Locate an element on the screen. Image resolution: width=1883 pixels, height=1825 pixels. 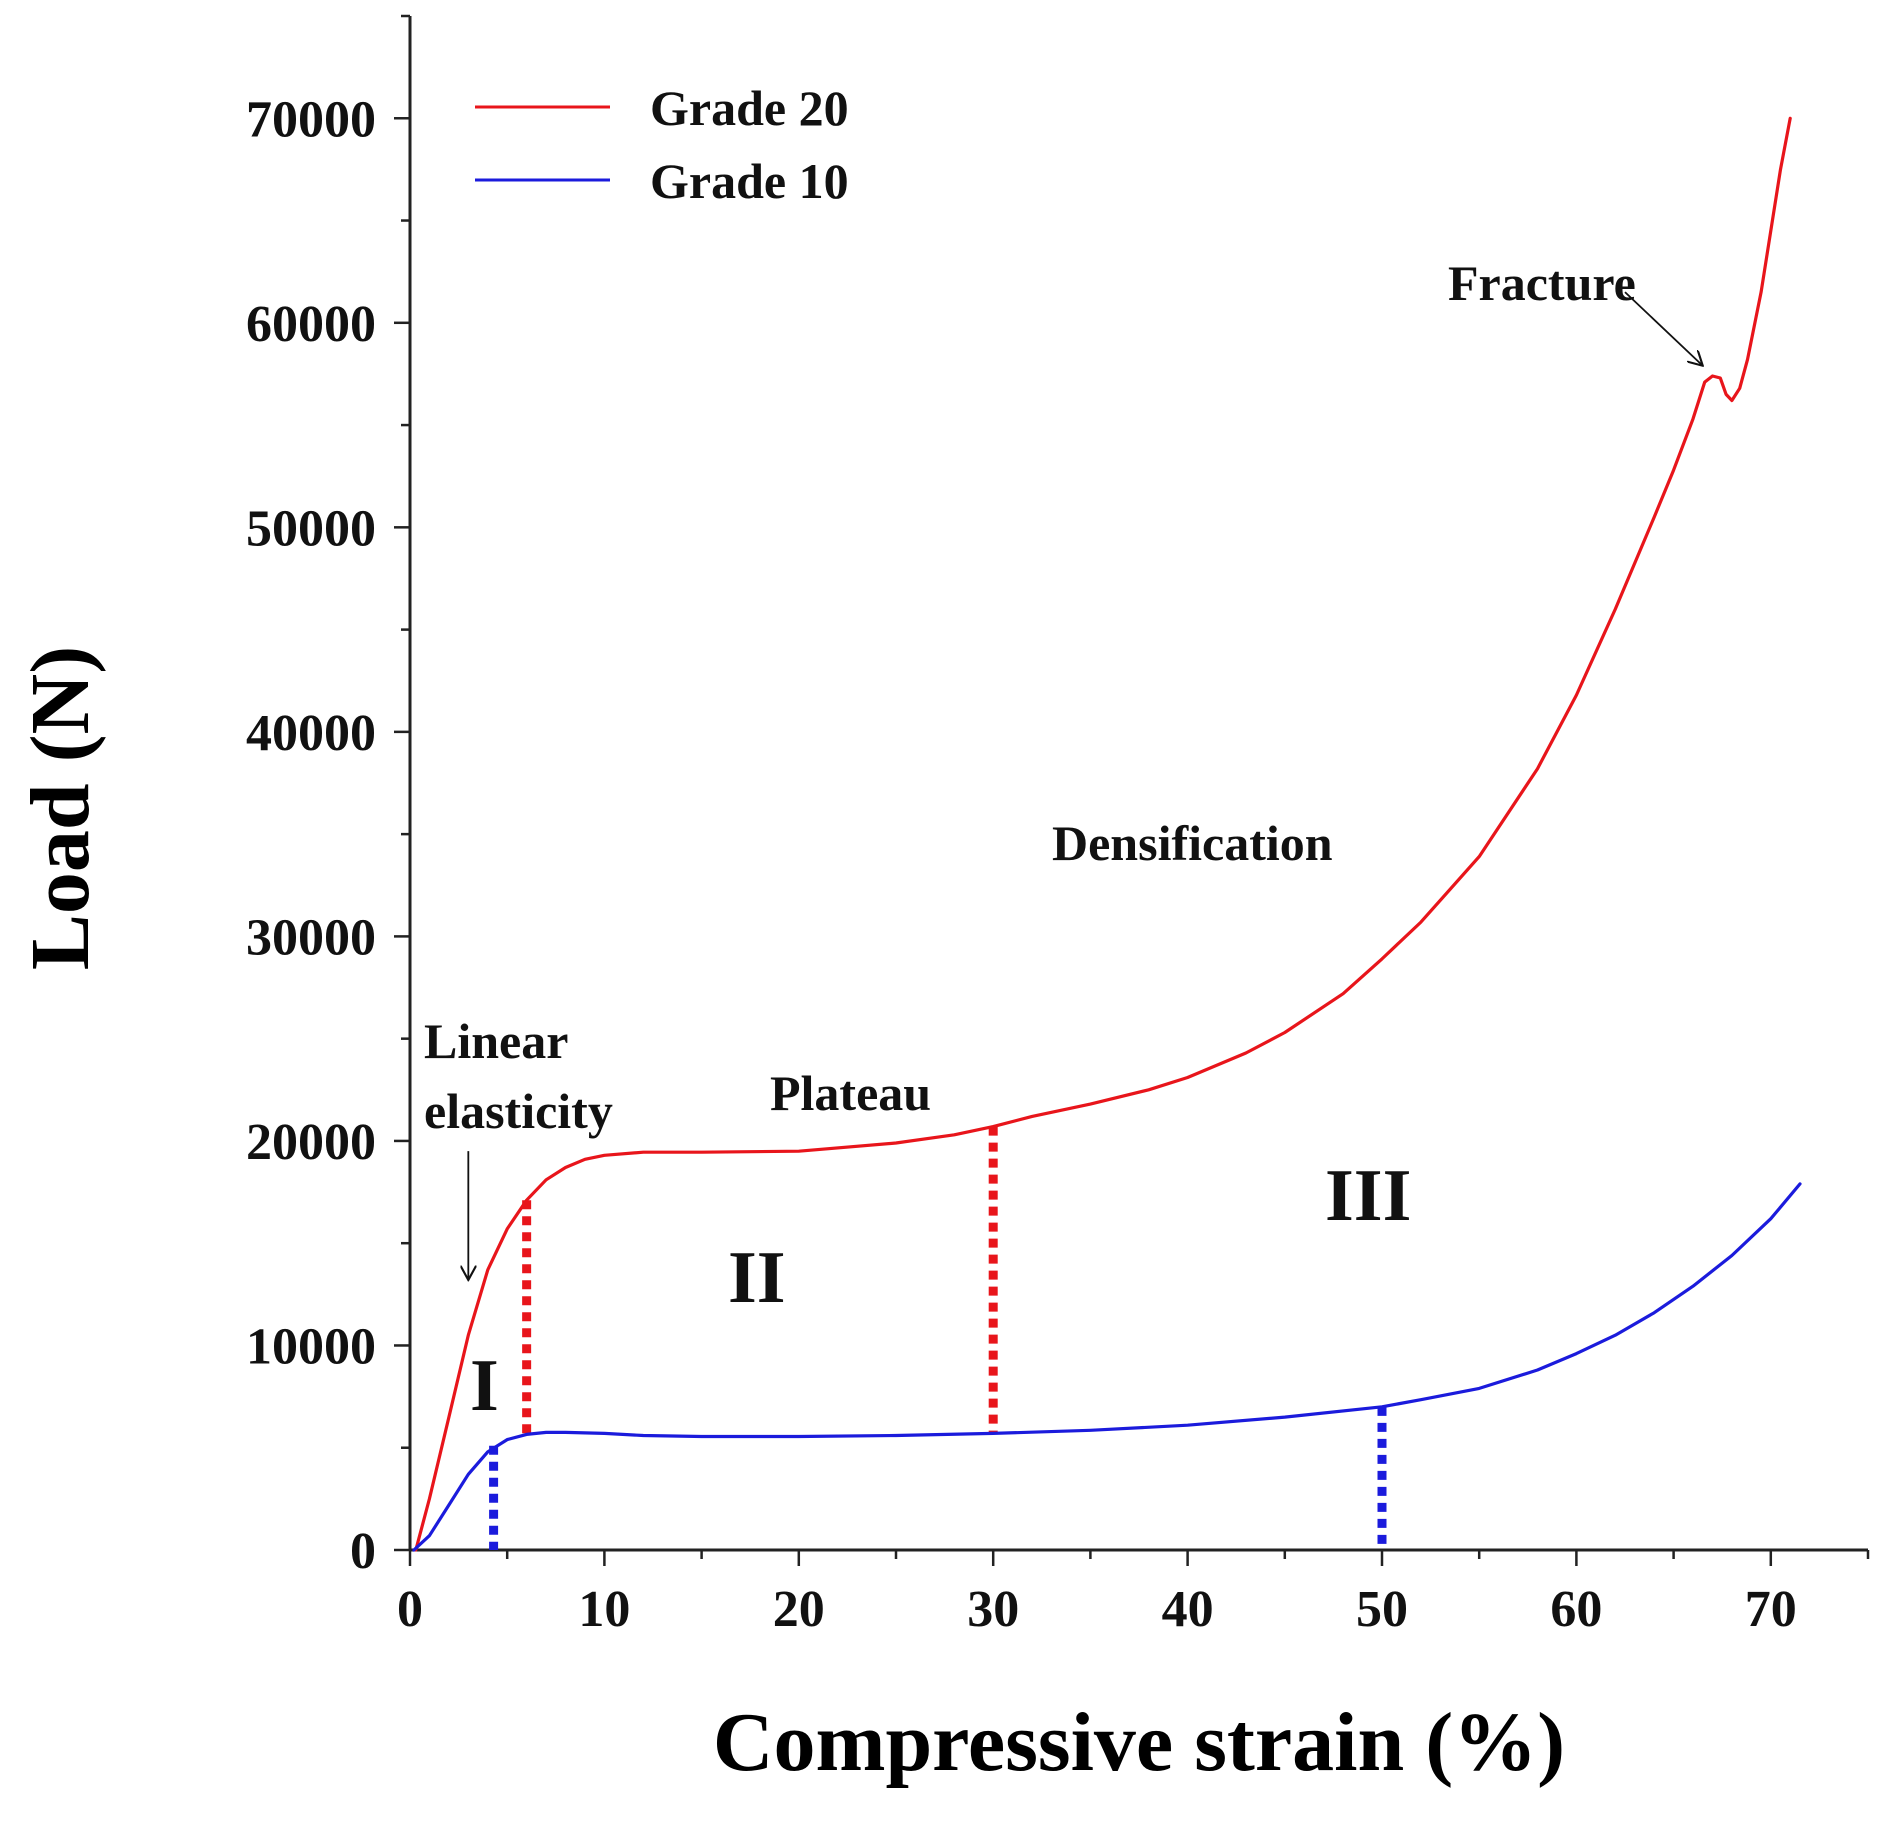
x-tick-label: 50 is located at coordinates (1382, 1609).